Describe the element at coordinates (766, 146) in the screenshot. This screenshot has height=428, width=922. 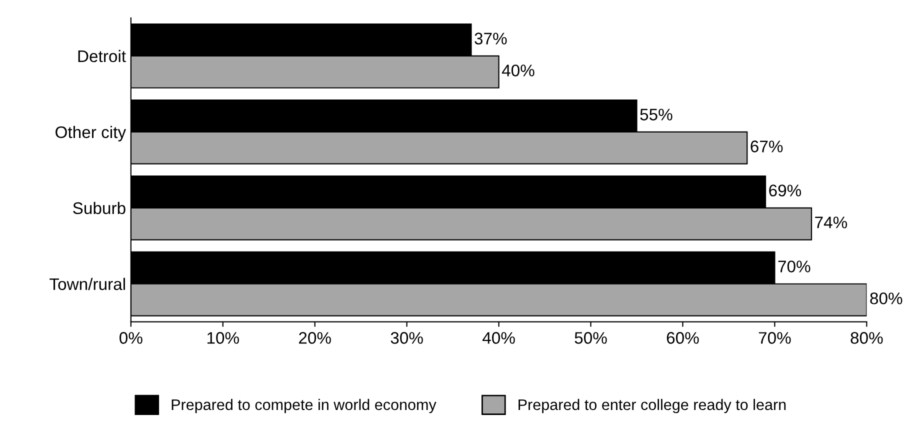
I see `data-label: 67%` at that location.